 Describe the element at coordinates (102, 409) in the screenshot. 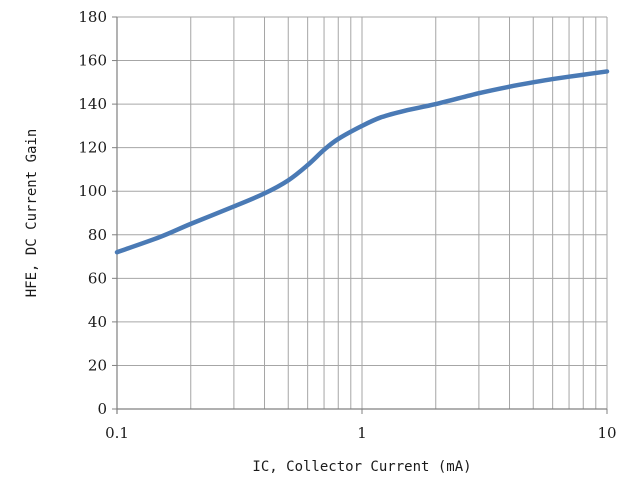

I see `y-tick-label: 0` at that location.